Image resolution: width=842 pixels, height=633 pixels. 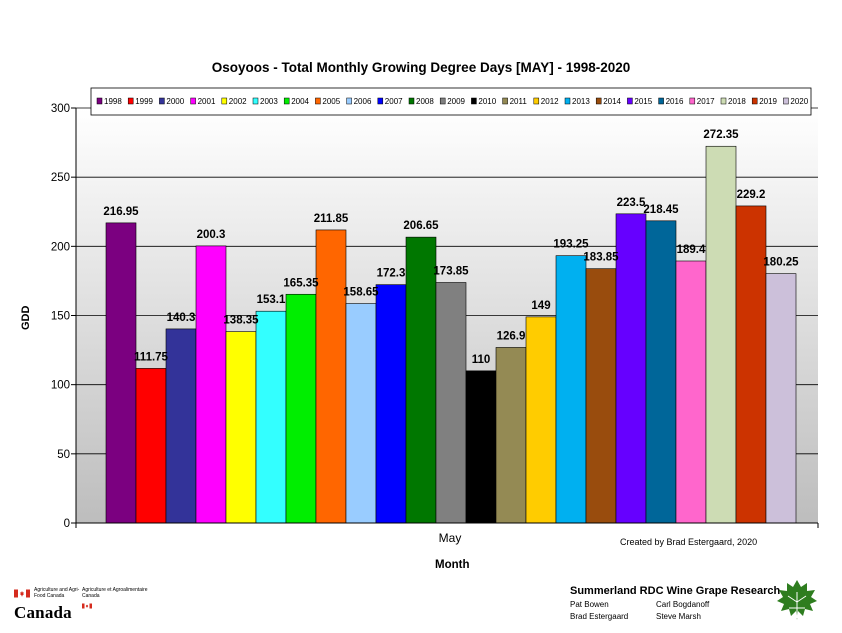 What do you see at coordinates (751, 195) in the screenshot?
I see `data-label: 229.2` at bounding box center [751, 195].